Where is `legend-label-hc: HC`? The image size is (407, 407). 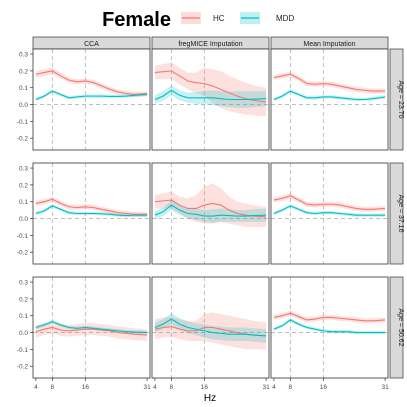
legend-label-hc: HC is located at coordinates (219, 18).